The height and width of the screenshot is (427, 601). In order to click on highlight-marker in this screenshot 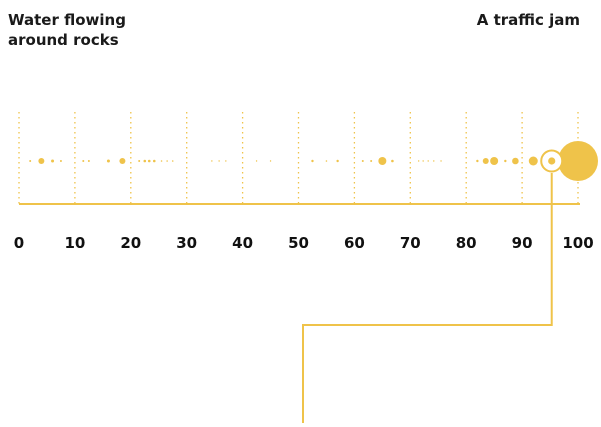, I will do `click(552, 161)`.